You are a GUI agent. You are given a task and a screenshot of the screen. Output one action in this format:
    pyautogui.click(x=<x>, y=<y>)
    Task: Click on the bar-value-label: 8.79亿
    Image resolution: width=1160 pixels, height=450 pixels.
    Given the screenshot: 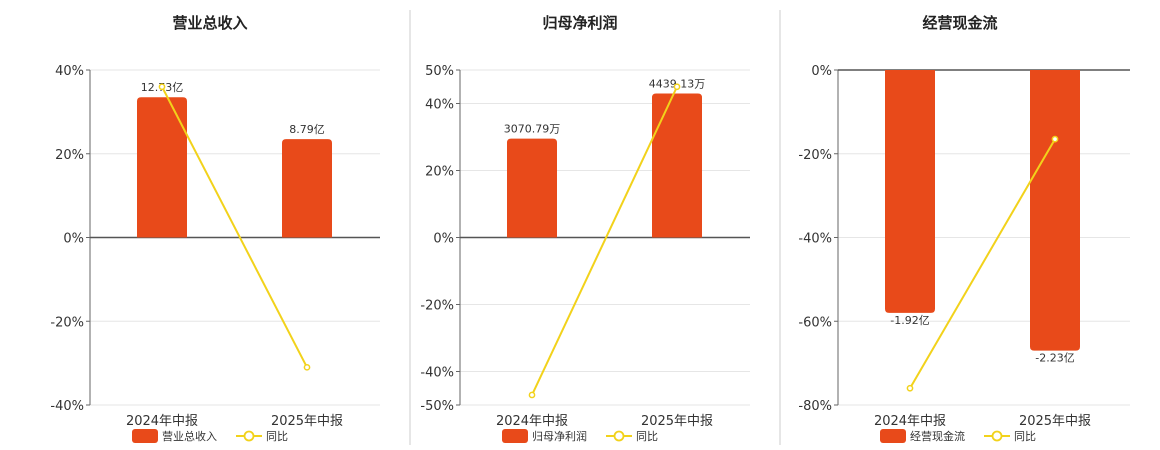 What is the action you would take?
    pyautogui.click(x=307, y=129)
    